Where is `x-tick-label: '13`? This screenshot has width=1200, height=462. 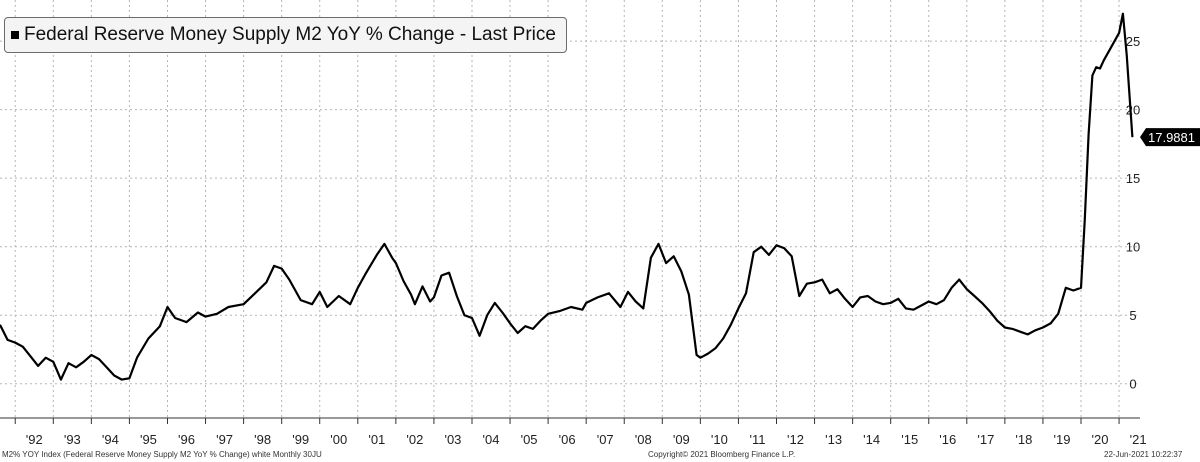 x-tick-label: '13 is located at coordinates (833, 439).